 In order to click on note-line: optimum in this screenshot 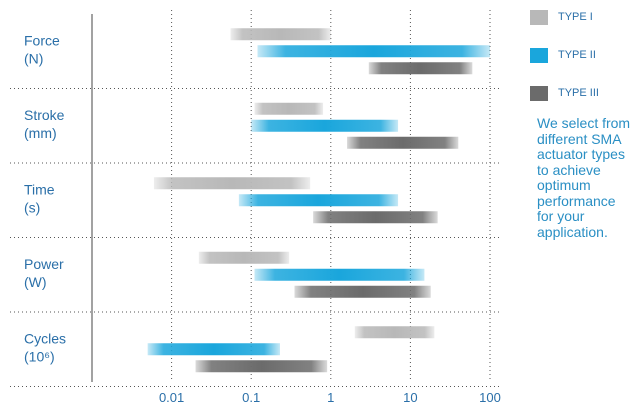, I will do `click(564, 185)`.